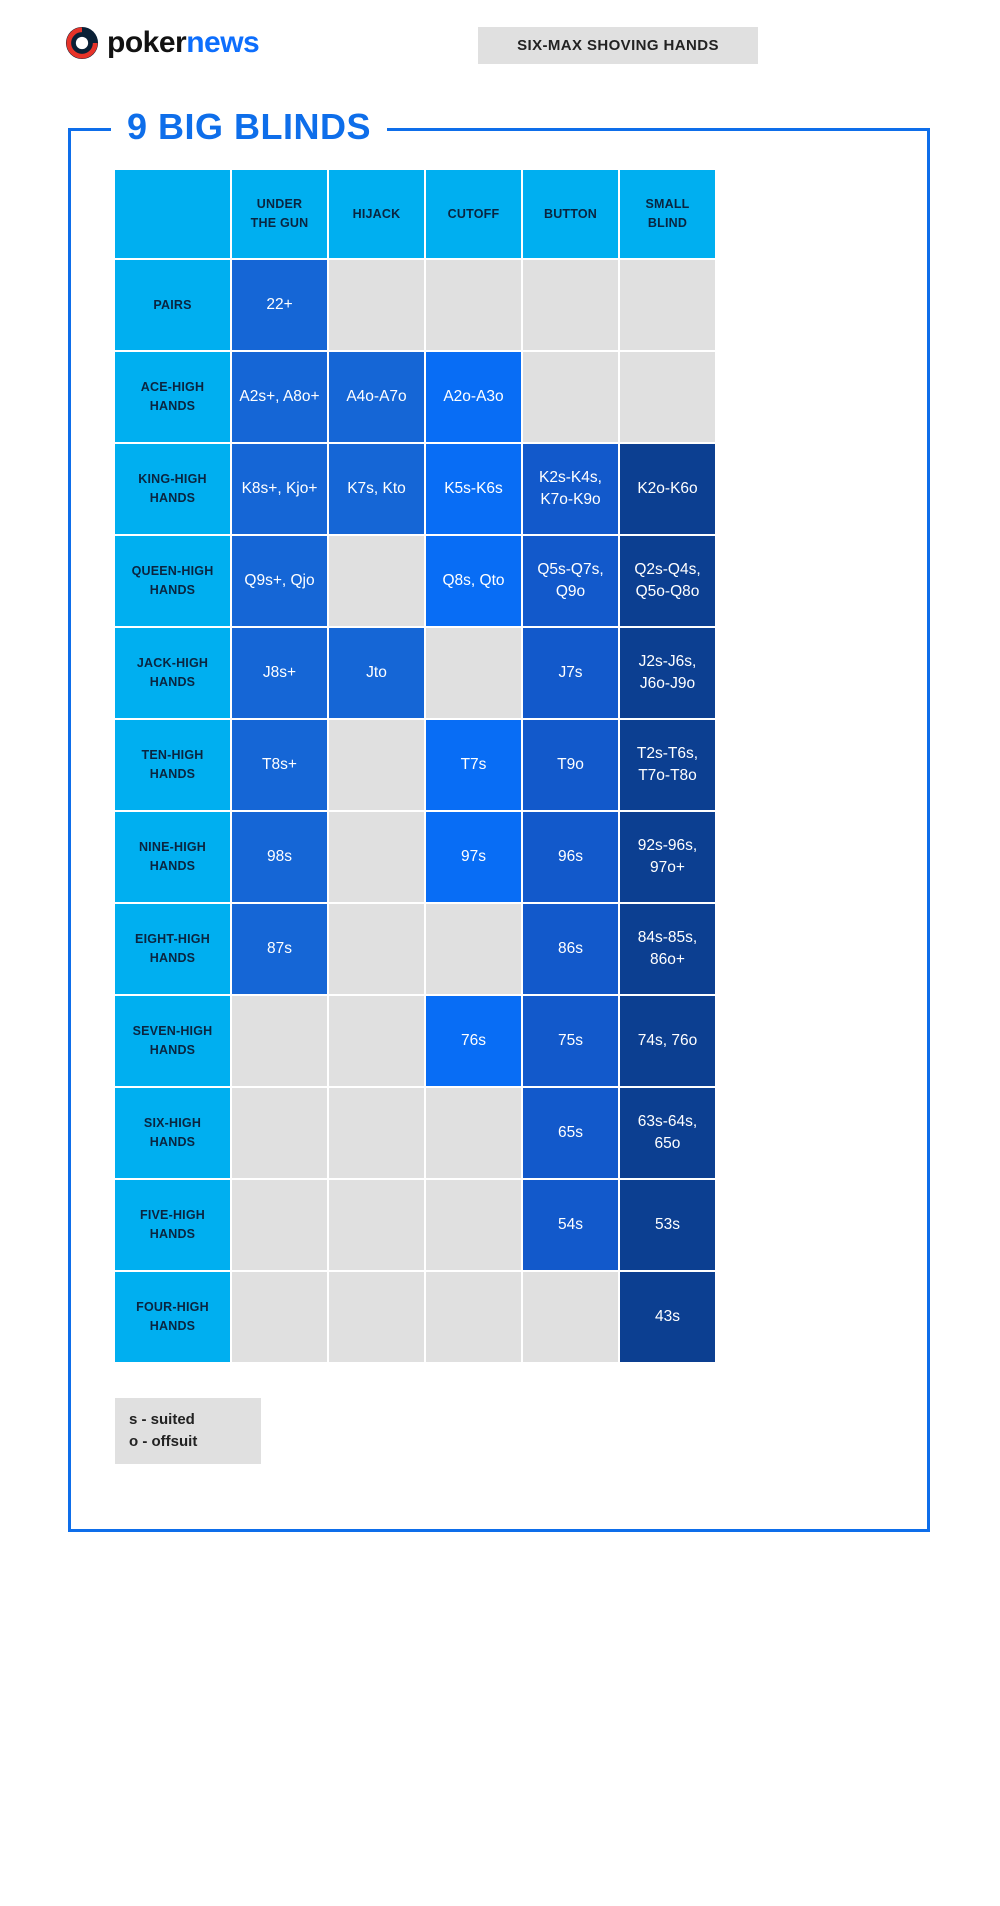 The height and width of the screenshot is (1906, 1000). I want to click on row-label-8: SEVEN-HIGH HANDS, so click(172, 1041).